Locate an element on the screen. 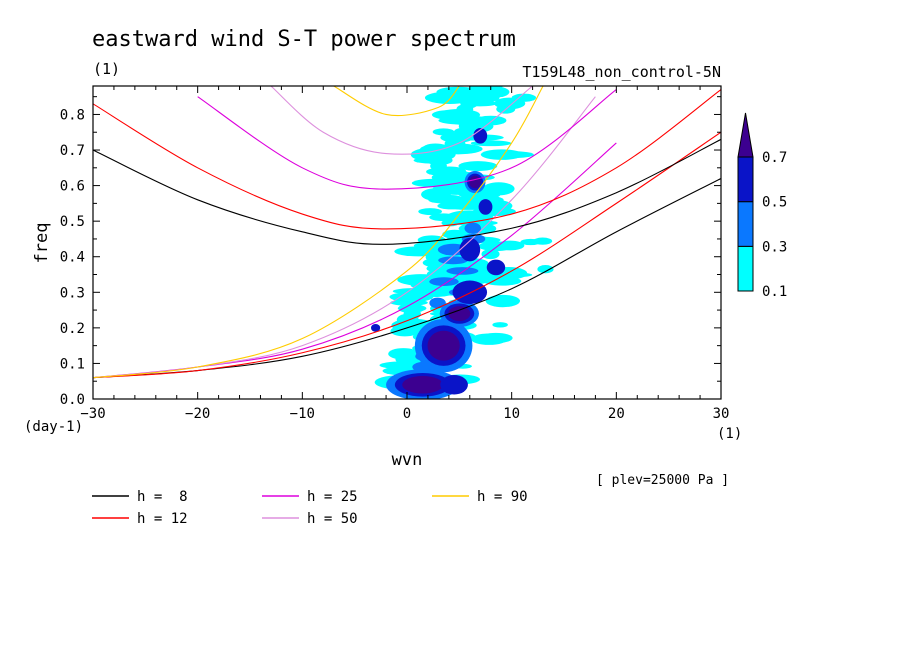 The height and width of the screenshot is (654, 904). level-note: [ plev=25000 Pa ] is located at coordinates (662, 480).